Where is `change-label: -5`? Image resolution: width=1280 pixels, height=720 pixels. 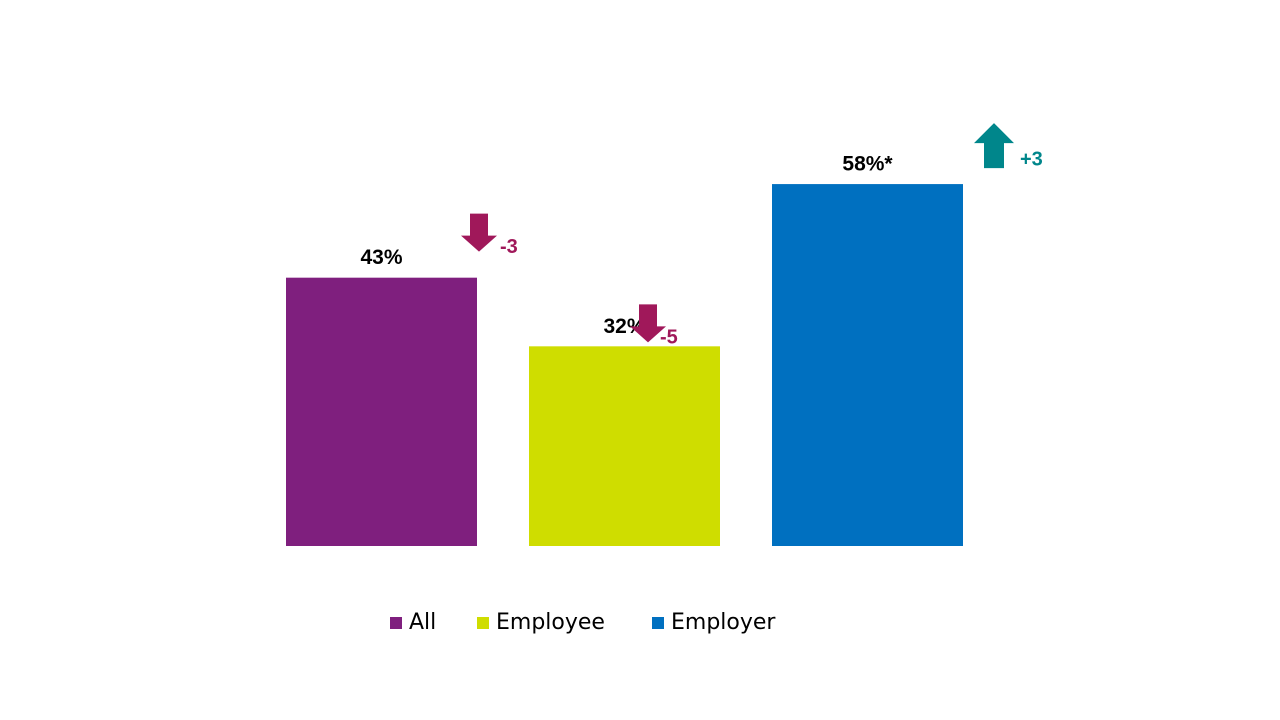
change-label: -5 is located at coordinates (669, 338).